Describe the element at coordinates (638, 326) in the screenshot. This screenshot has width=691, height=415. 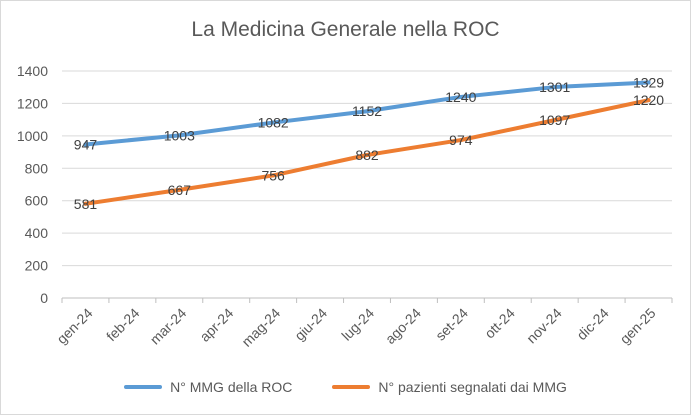
I see `x-tick-label: gen-25` at that location.